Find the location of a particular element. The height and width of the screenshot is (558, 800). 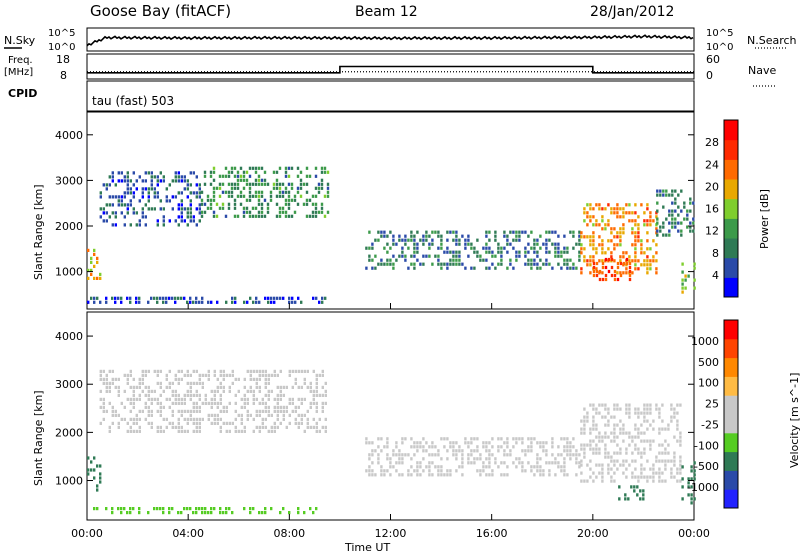

nsky-series-line is located at coordinates (390, 40).